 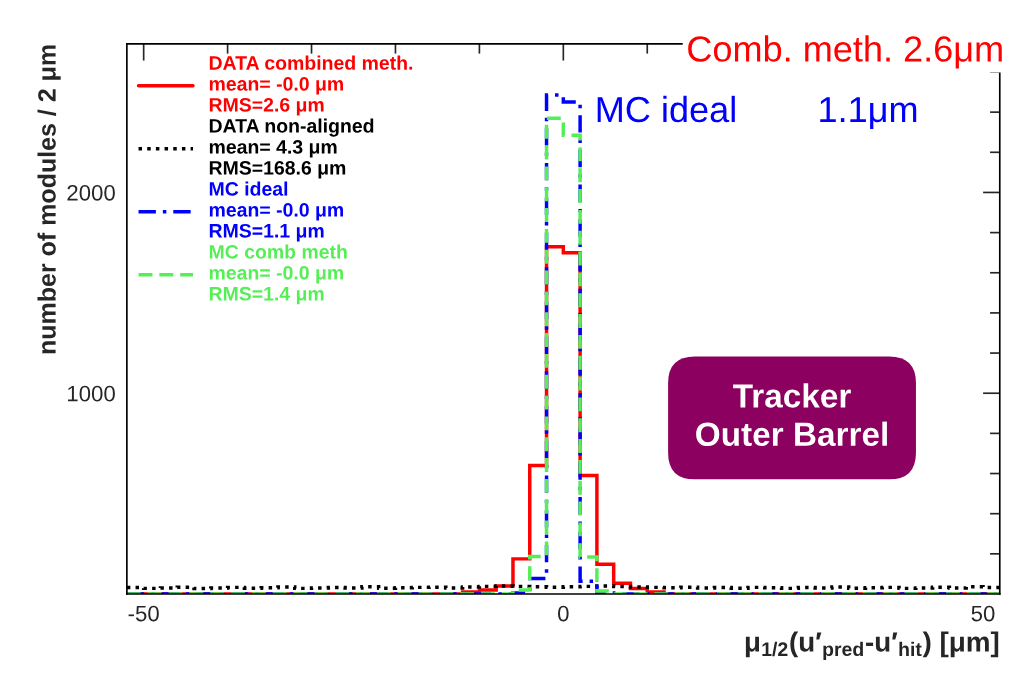 I want to click on x-tick-label: 0, so click(x=563, y=613).